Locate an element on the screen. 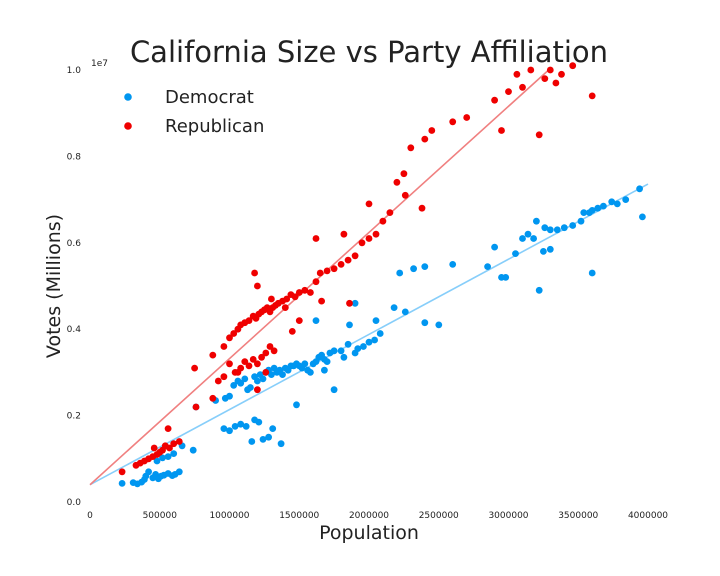  chart-title: California Size vs Party Affiliation is located at coordinates (369, 52).